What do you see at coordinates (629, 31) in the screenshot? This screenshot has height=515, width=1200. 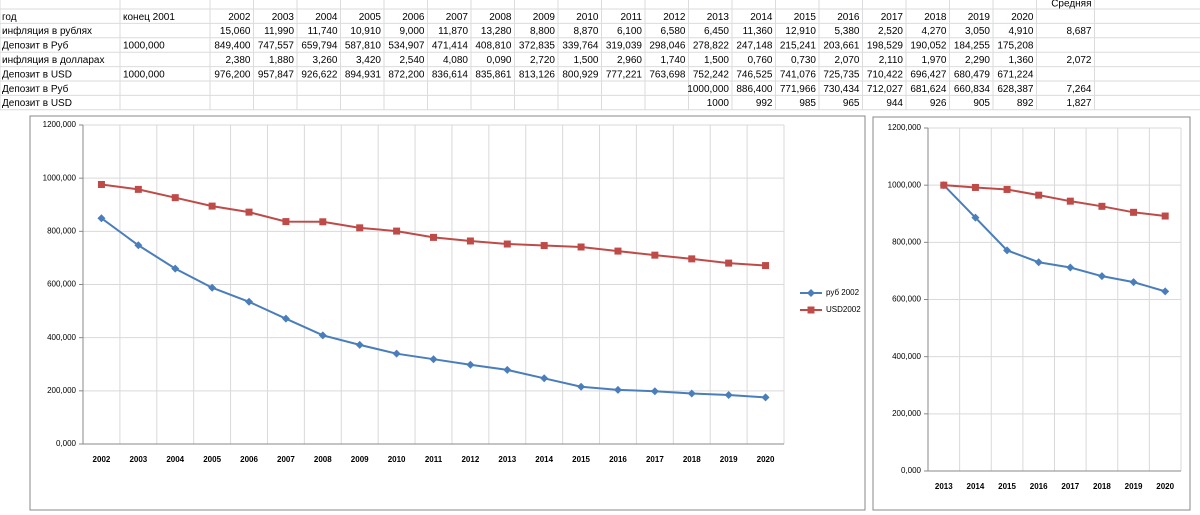 I see `cell-value: 6,100` at bounding box center [629, 31].